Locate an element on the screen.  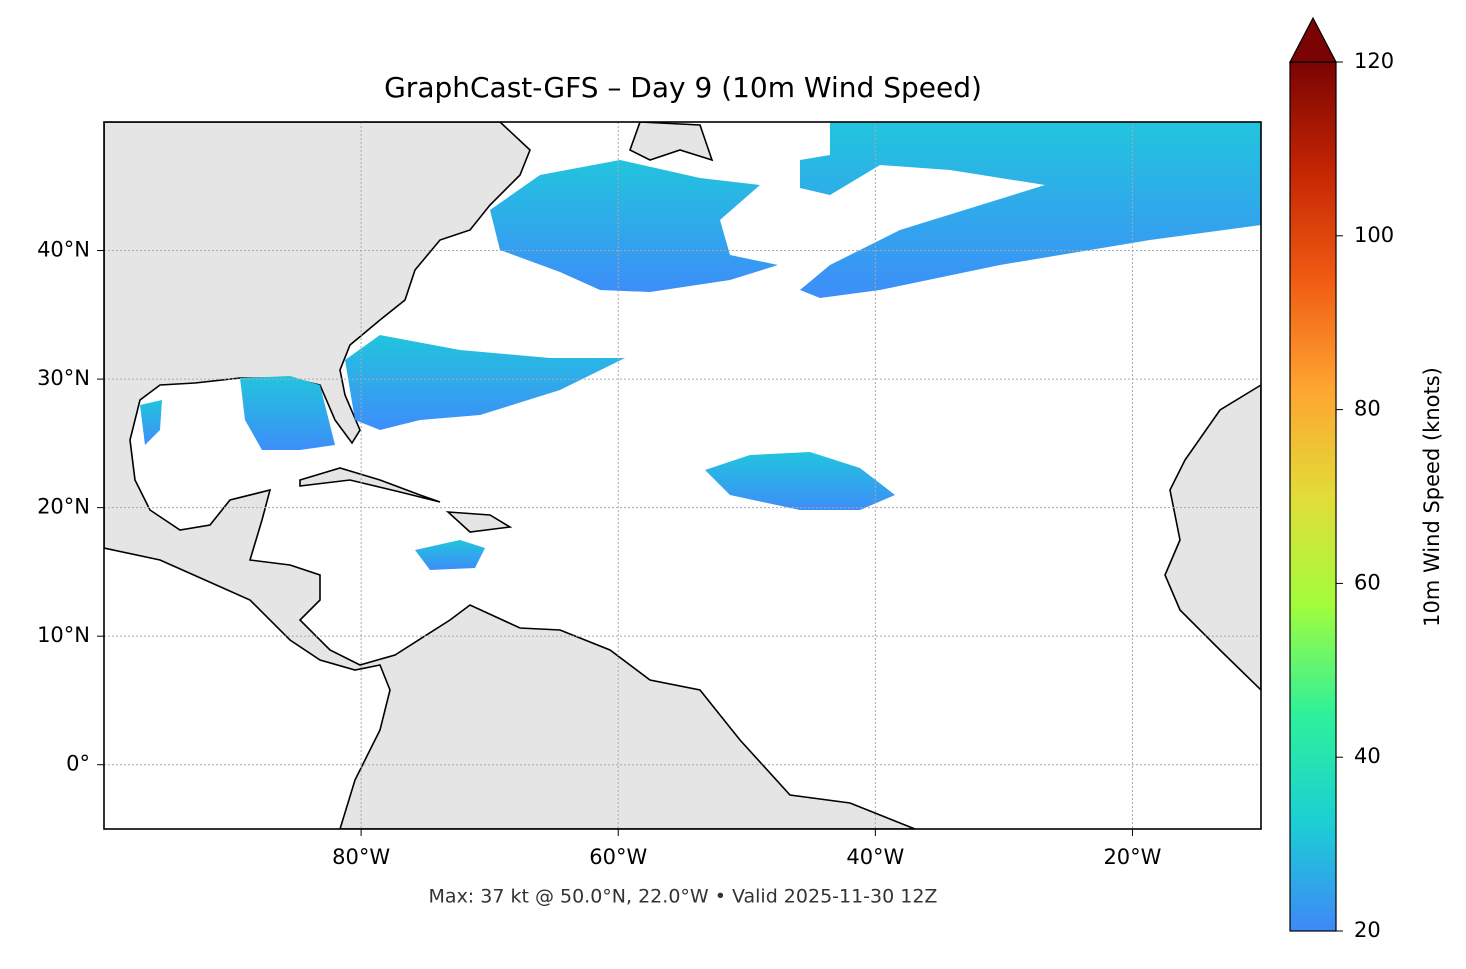
hispaniola is located at coordinates (479, 522).